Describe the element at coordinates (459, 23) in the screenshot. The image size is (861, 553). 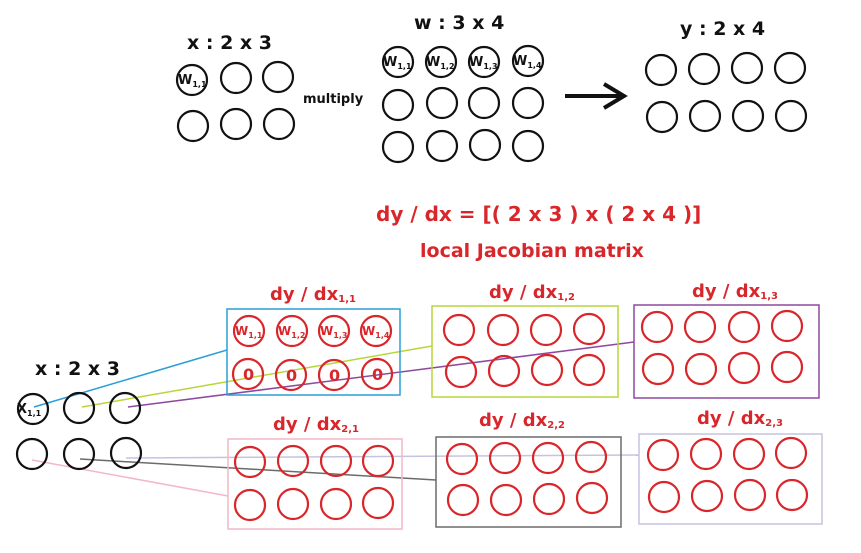
I see `w-matrix-title: w : 3 x 4` at that location.